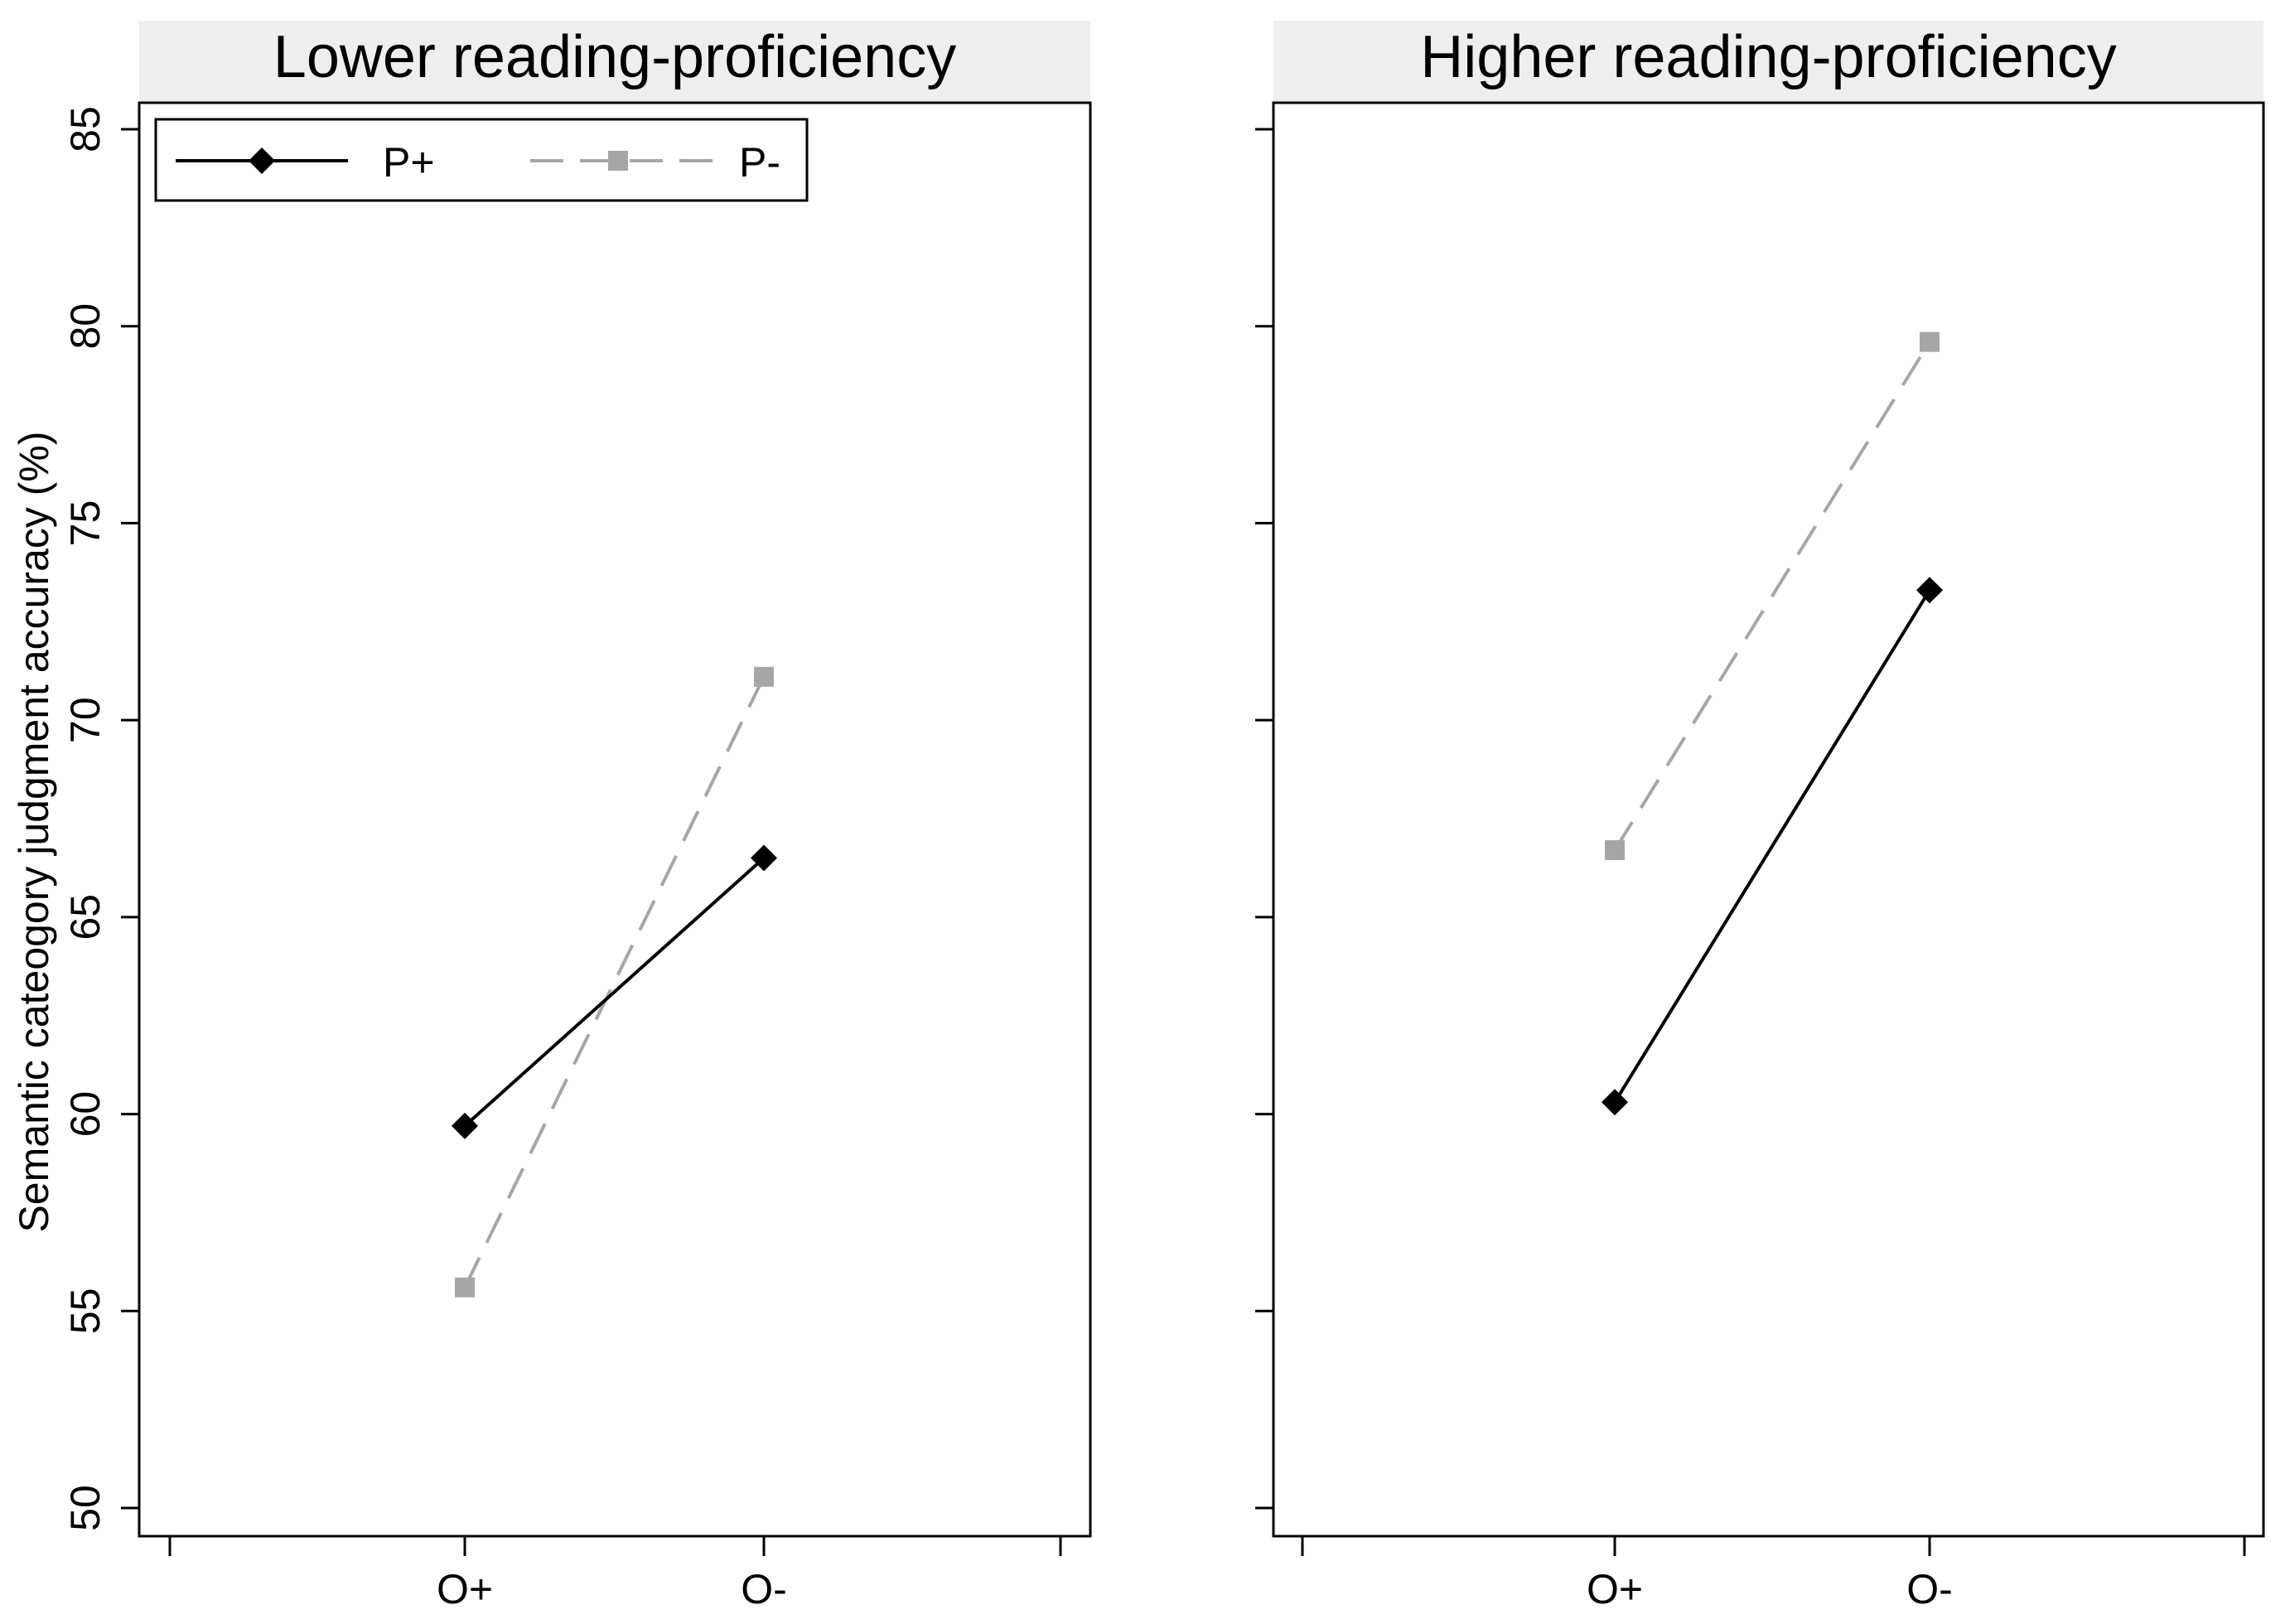 The height and width of the screenshot is (1624, 2290). I want to click on y-tick-label: 50, so click(85, 1508).